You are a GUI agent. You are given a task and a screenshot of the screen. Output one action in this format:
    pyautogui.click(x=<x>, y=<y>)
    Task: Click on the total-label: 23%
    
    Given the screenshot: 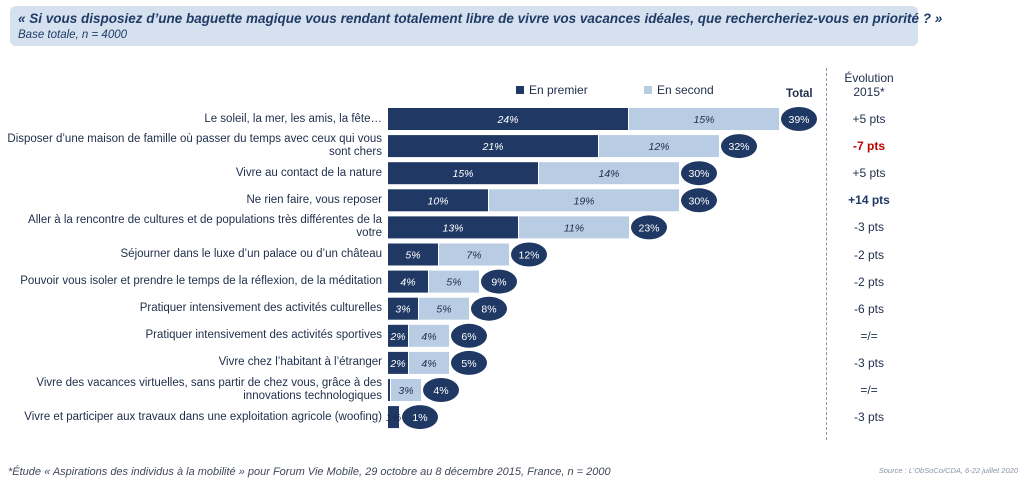 What is the action you would take?
    pyautogui.click(x=648, y=228)
    